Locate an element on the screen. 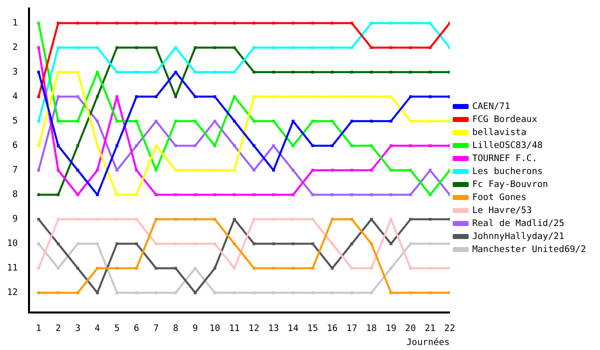 Image resolution: width=600 pixels, height=350 pixels. x-tick-label: 2 is located at coordinates (58, 329).